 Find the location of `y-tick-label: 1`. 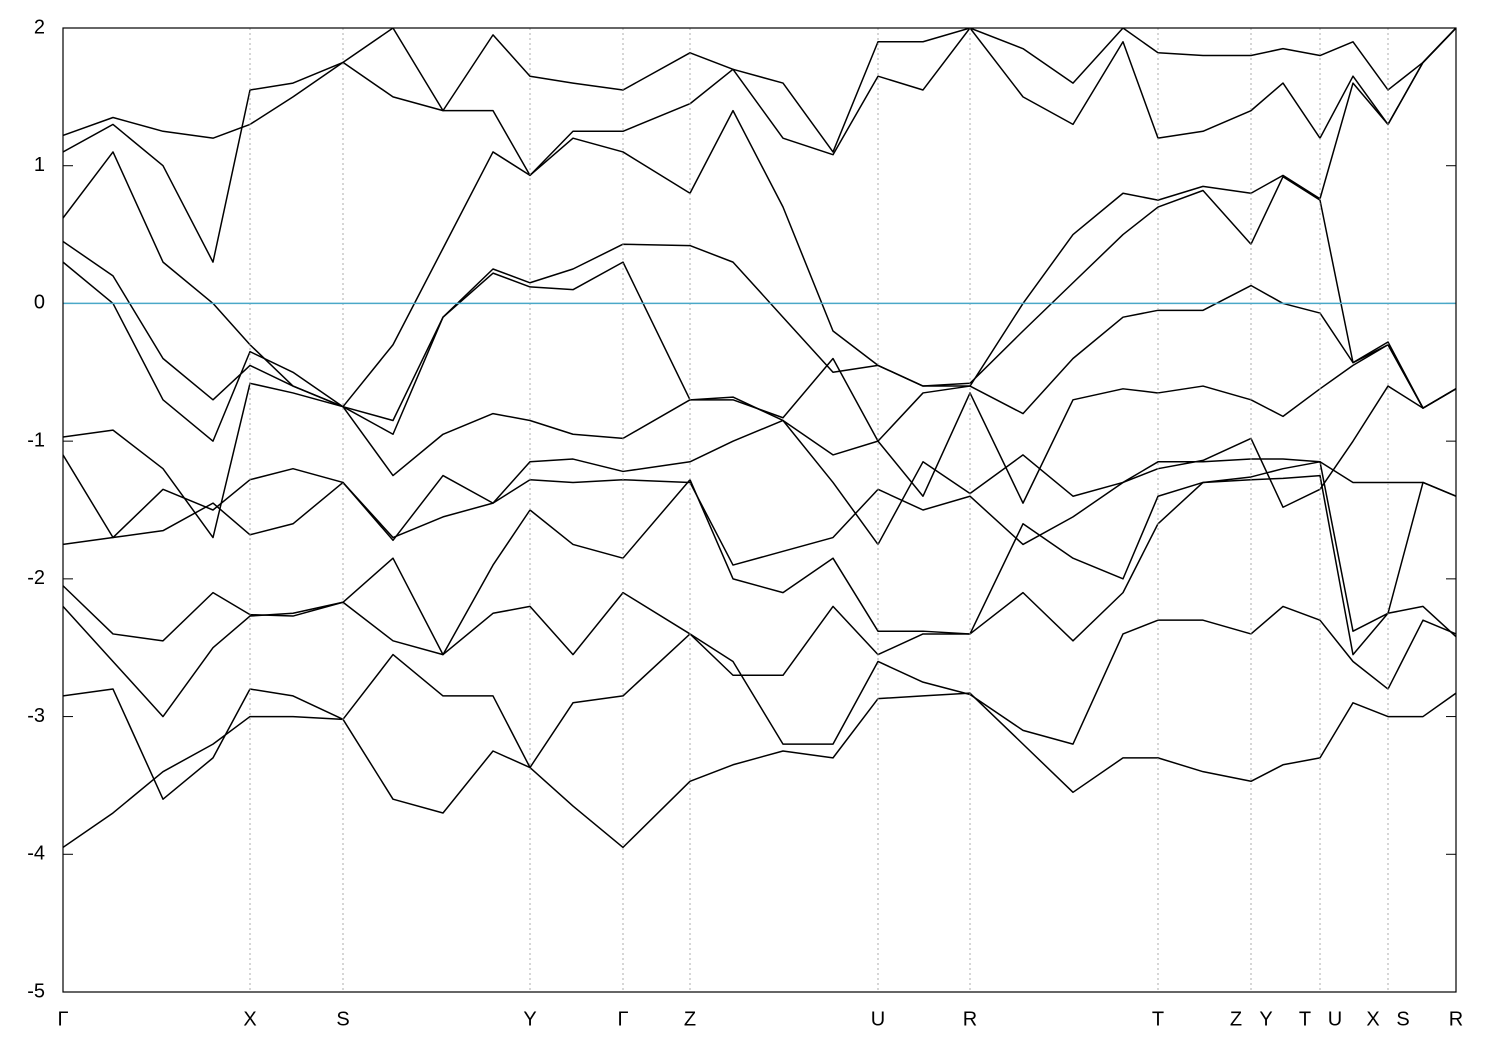

y-tick-label: 1 is located at coordinates (39, 165).